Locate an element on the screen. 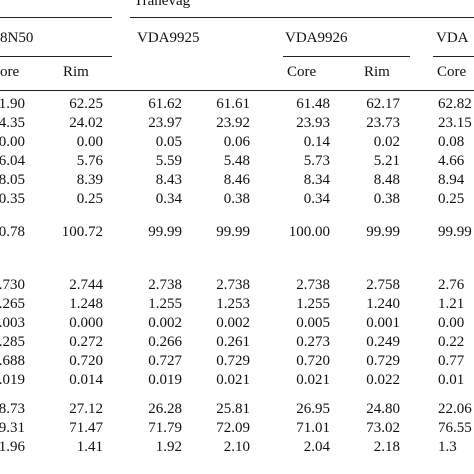  table-cell: 5.73 is located at coordinates (316, 161).